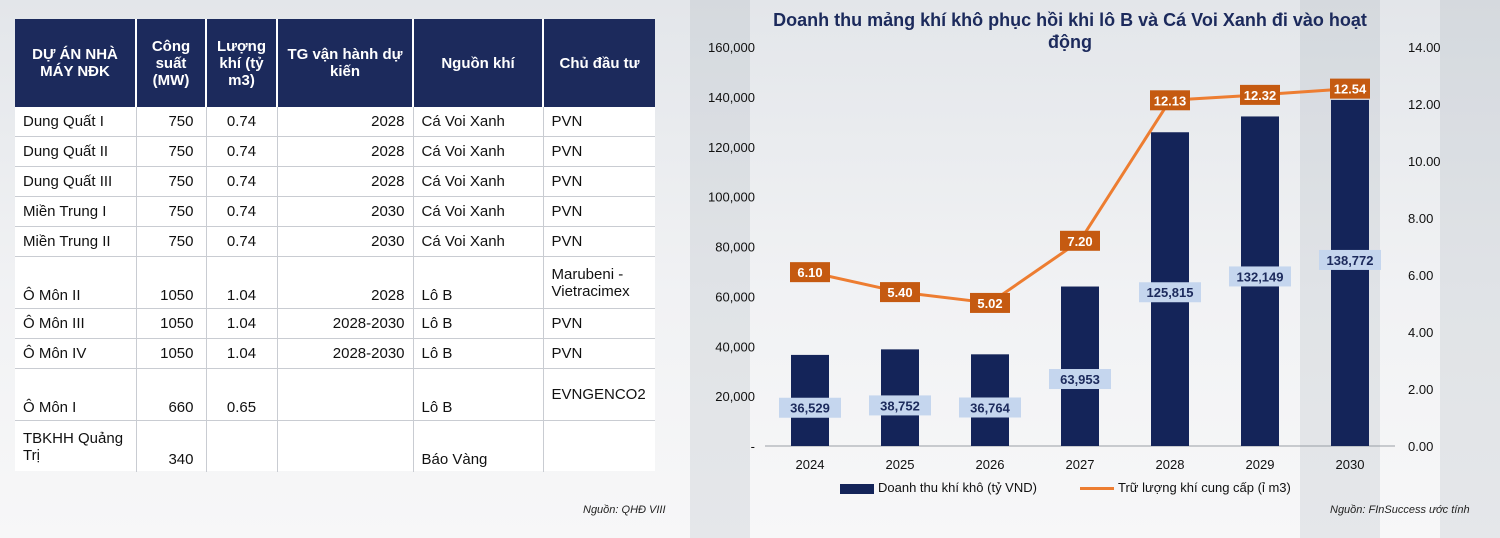 The image size is (1500, 538). What do you see at coordinates (76, 211) in the screenshot?
I see `cell-project: Miền Trung I` at bounding box center [76, 211].